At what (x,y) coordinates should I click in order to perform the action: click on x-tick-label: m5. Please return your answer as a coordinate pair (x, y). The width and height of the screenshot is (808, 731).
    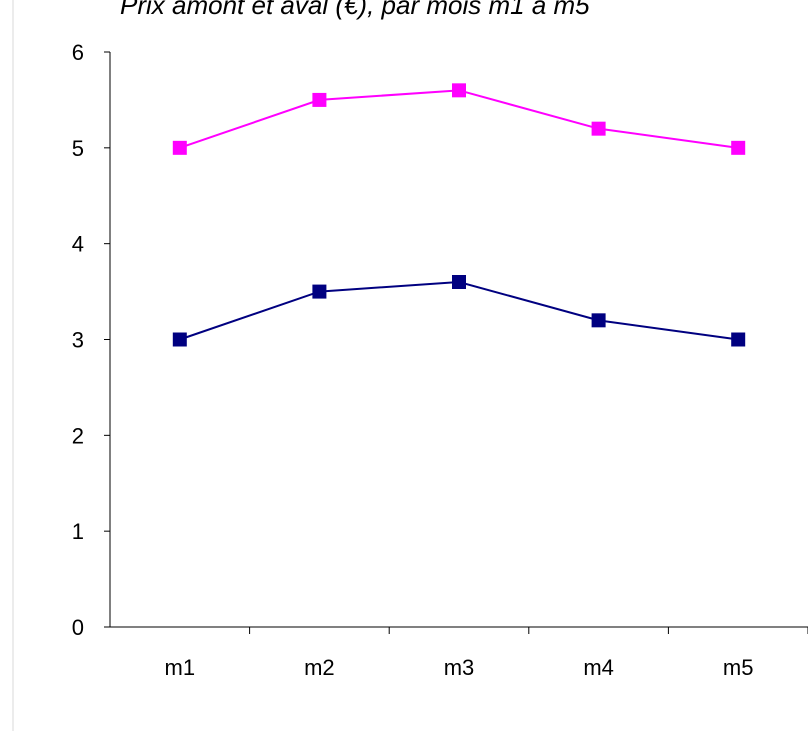
    Looking at the image, I should click on (738, 667).